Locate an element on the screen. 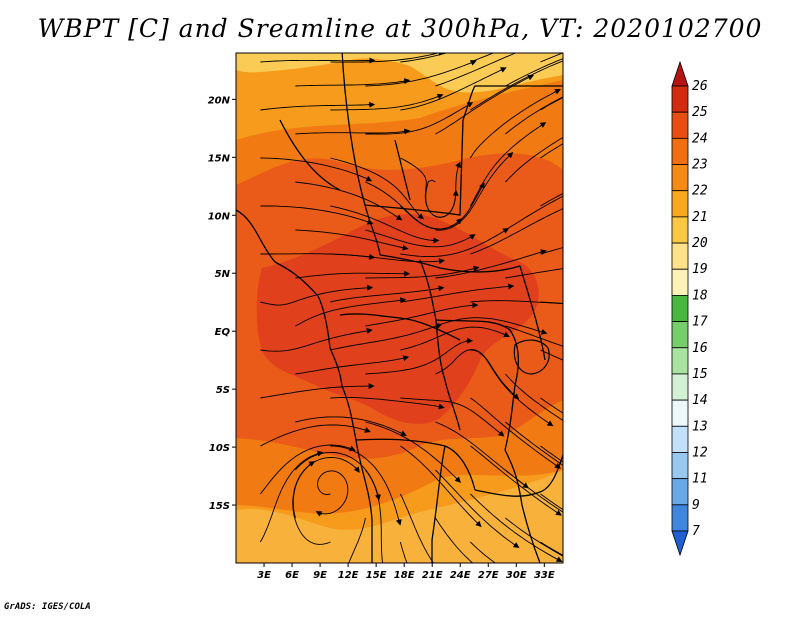  colorbar-label: 17 is located at coordinates (700, 322).